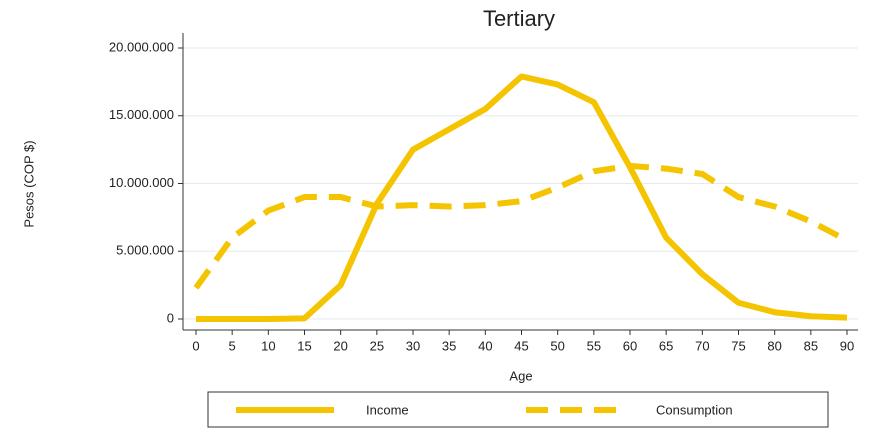  I want to click on x-tick-label: 60, so click(630, 345).